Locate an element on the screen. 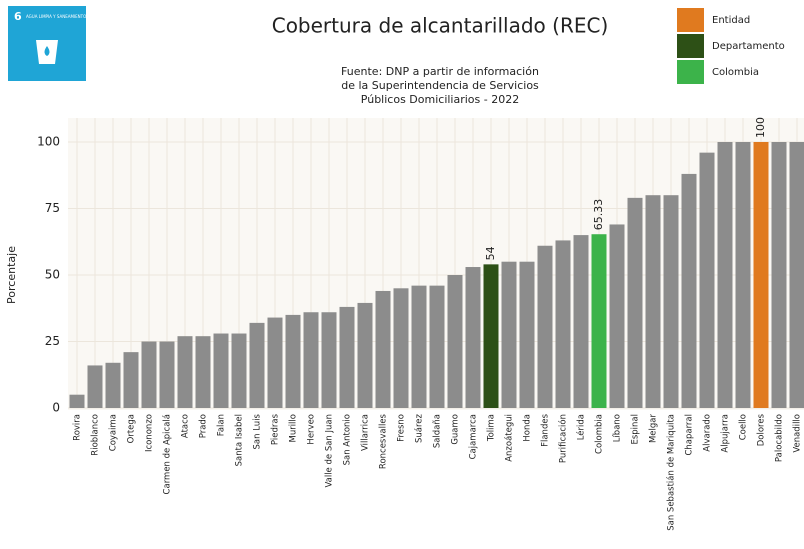  x-tick-label: Dolores is located at coordinates (762, 429).